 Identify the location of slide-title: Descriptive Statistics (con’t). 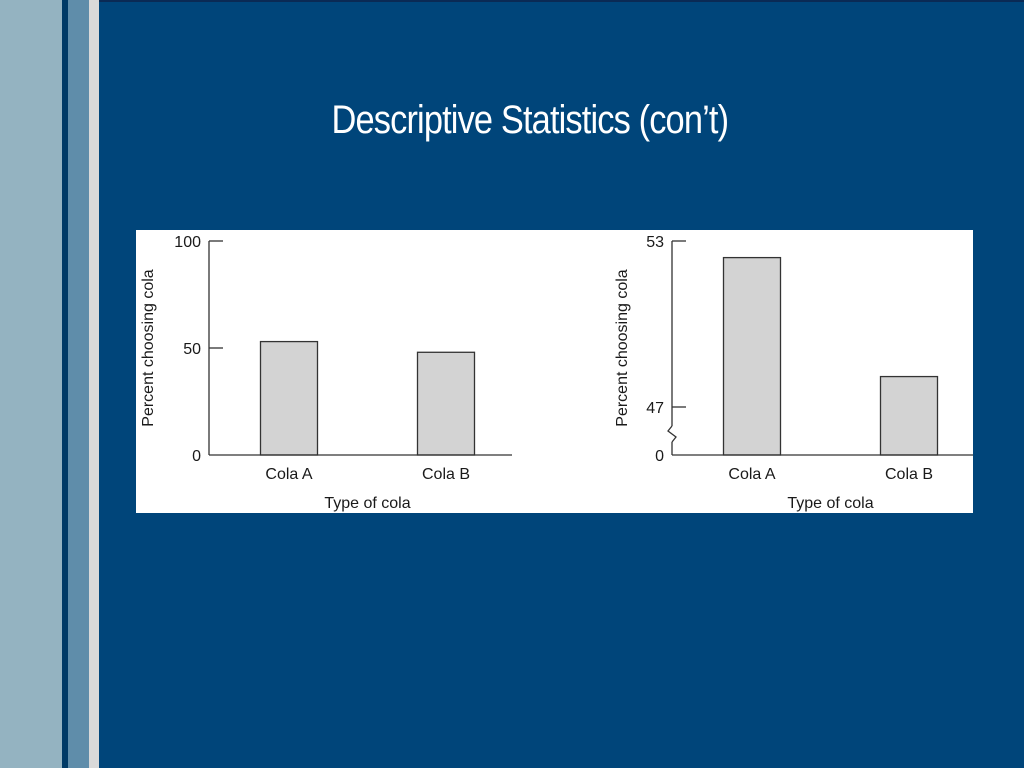
(530, 120).